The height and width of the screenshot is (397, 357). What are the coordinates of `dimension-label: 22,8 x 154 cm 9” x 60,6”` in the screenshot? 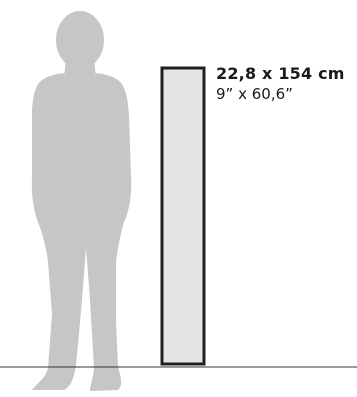 It's located at (280, 84).